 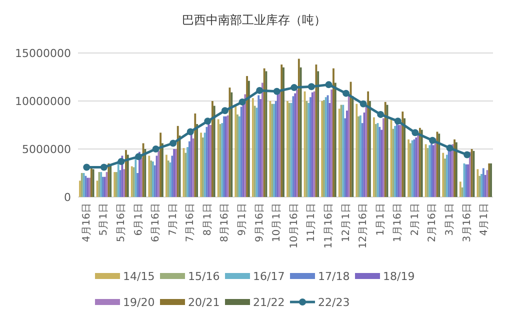 I want to click on legend-label: 21/22, so click(x=269, y=302).